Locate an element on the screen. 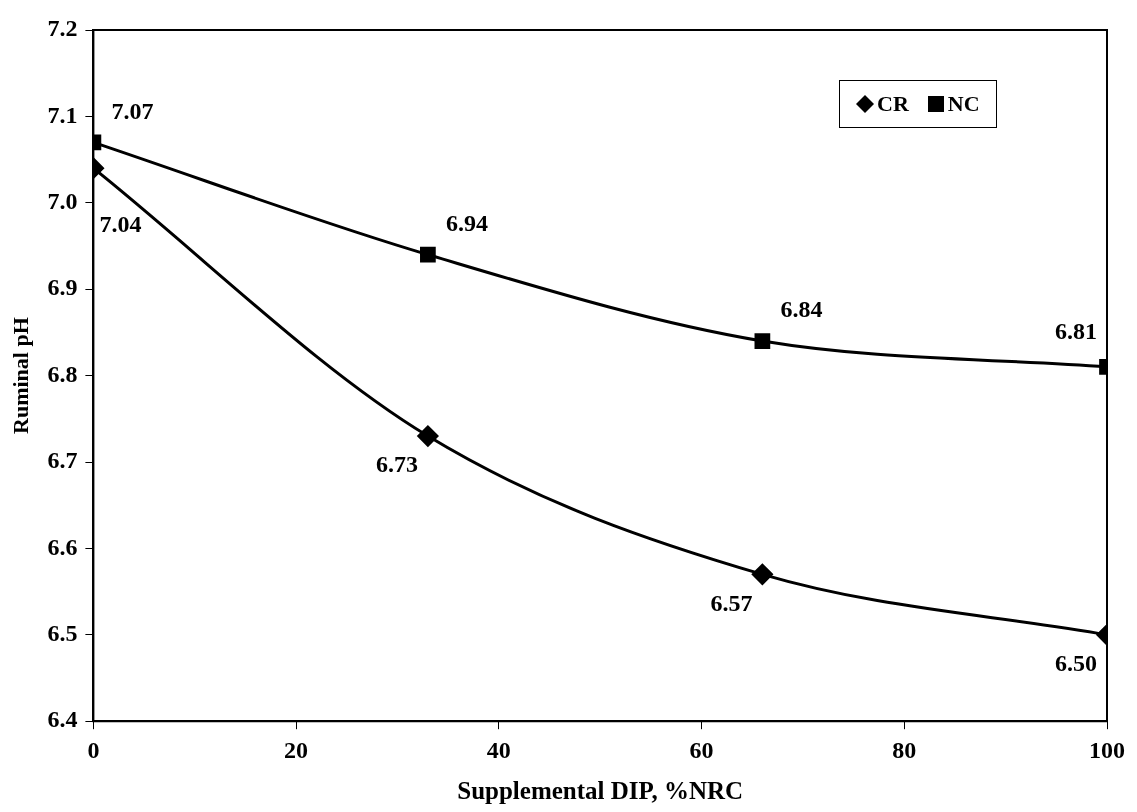 The image size is (1137, 812). y-tick-label: 6.5 is located at coordinates (62, 633).